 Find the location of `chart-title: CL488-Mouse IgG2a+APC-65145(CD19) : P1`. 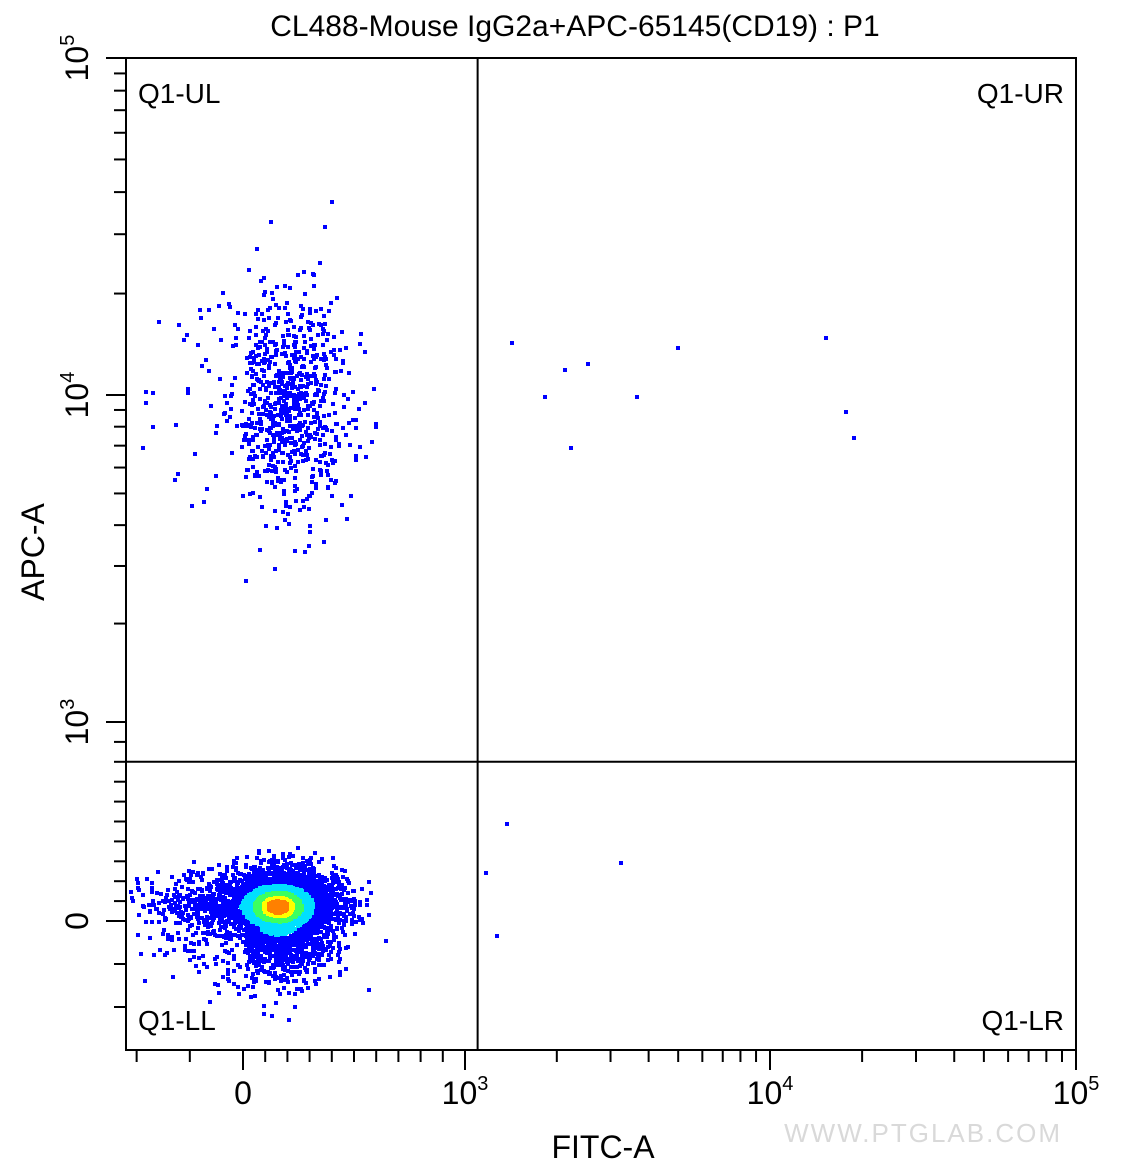

chart-title: CL488-Mouse IgG2a+APC-65145(CD19) : P1 is located at coordinates (575, 26).